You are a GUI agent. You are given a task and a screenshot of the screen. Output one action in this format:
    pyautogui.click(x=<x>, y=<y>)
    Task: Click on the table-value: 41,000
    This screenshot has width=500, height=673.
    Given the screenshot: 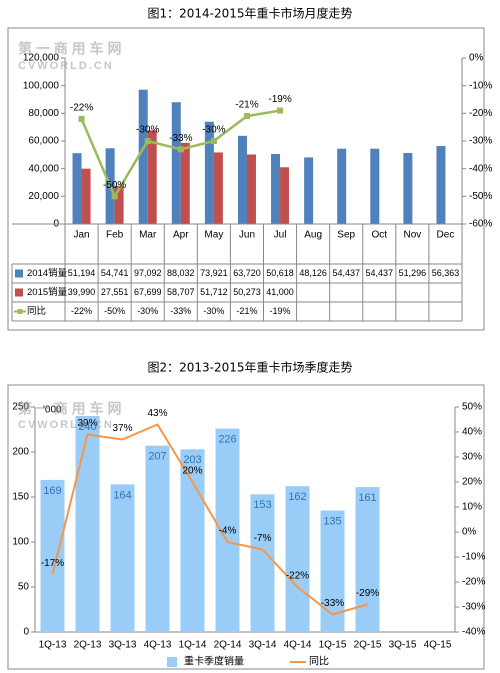 What is the action you would take?
    pyautogui.click(x=280, y=292)
    